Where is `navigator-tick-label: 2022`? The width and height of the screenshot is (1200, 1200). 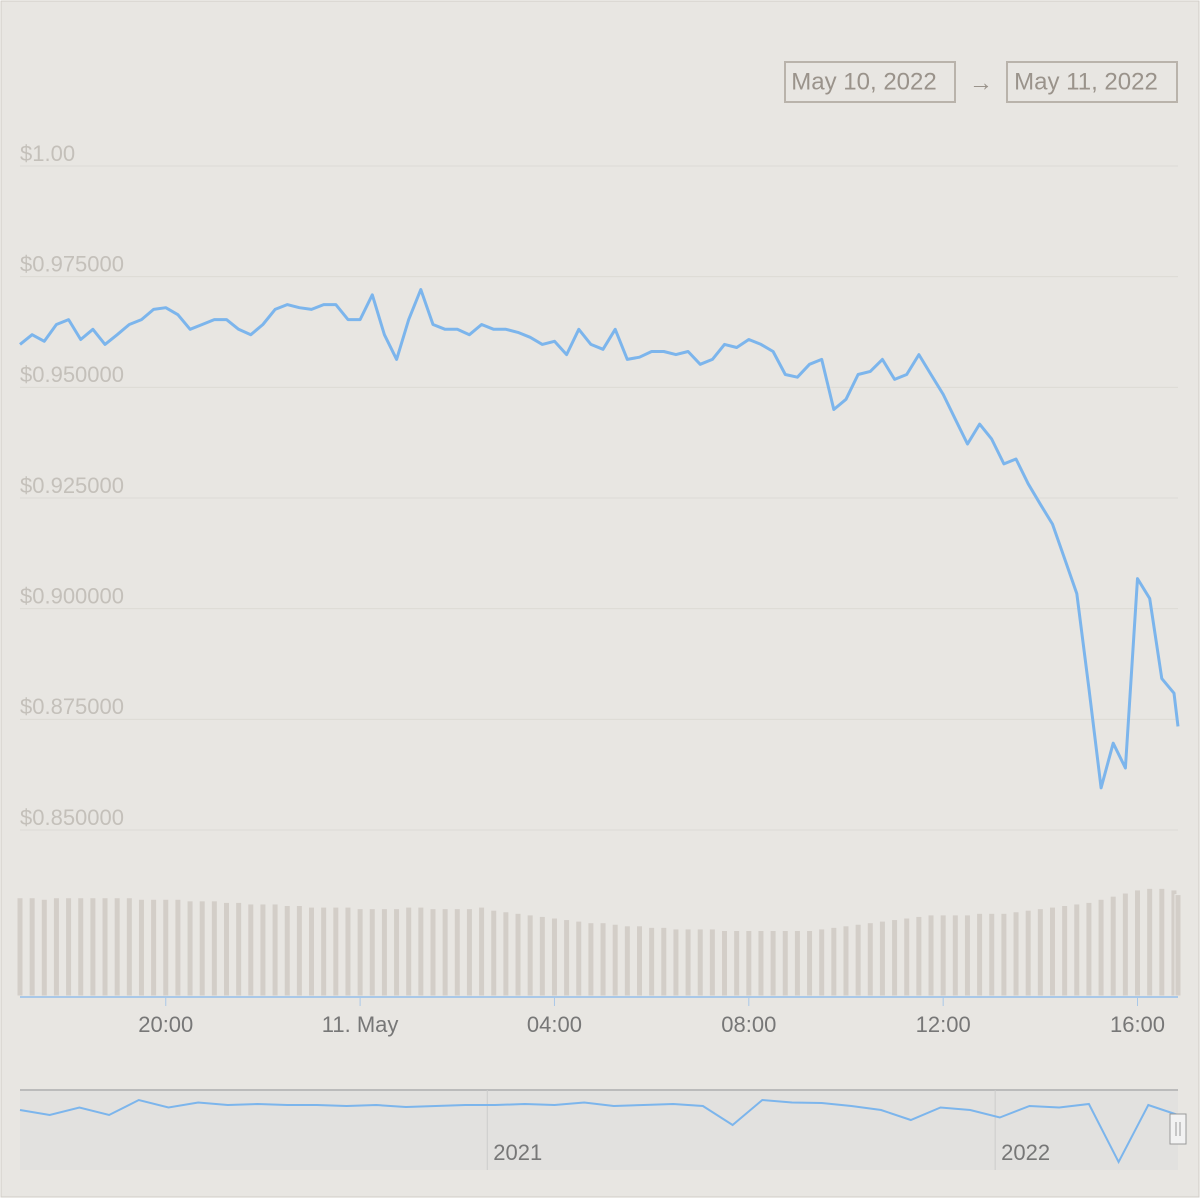
navigator-tick-label: 2022 is located at coordinates (1025, 1152).